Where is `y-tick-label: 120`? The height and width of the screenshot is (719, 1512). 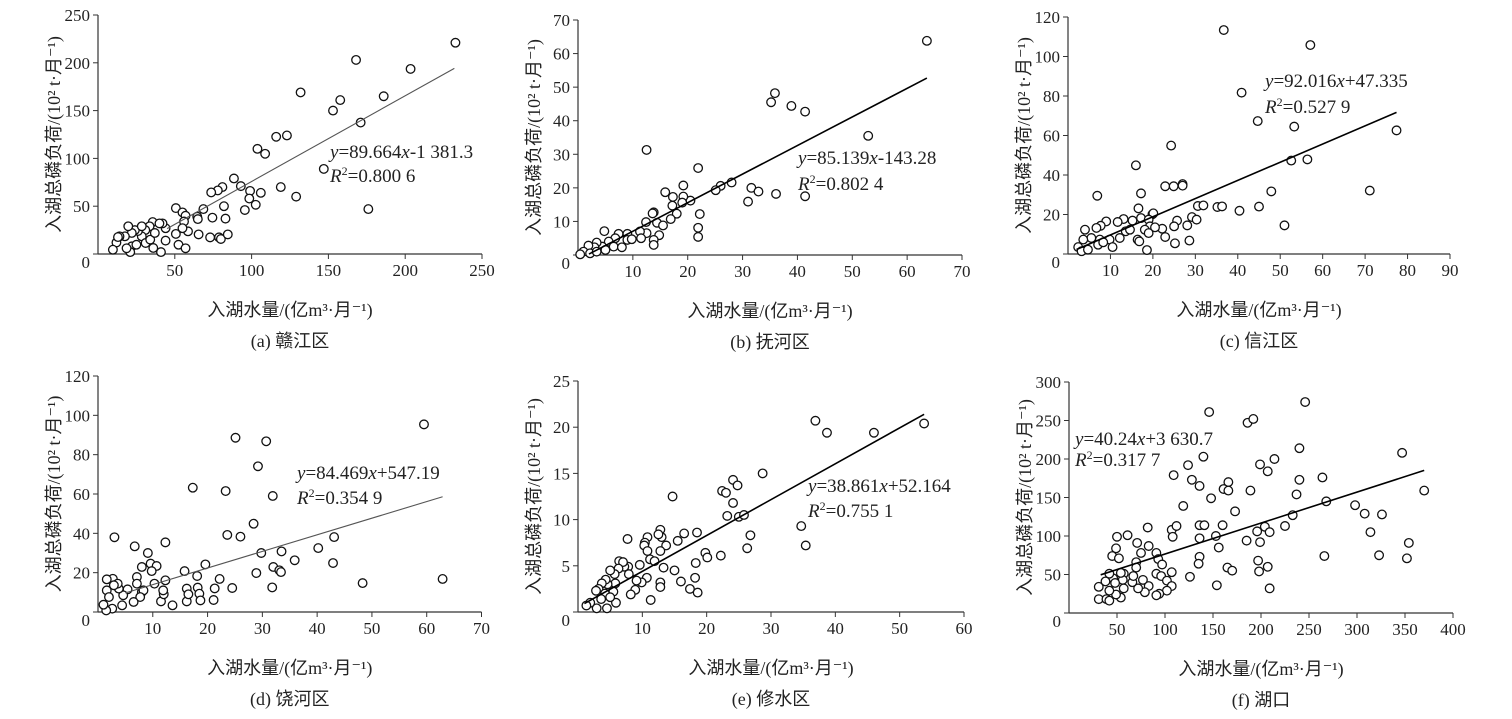 y-tick-label: 120 is located at coordinates (1048, 17).